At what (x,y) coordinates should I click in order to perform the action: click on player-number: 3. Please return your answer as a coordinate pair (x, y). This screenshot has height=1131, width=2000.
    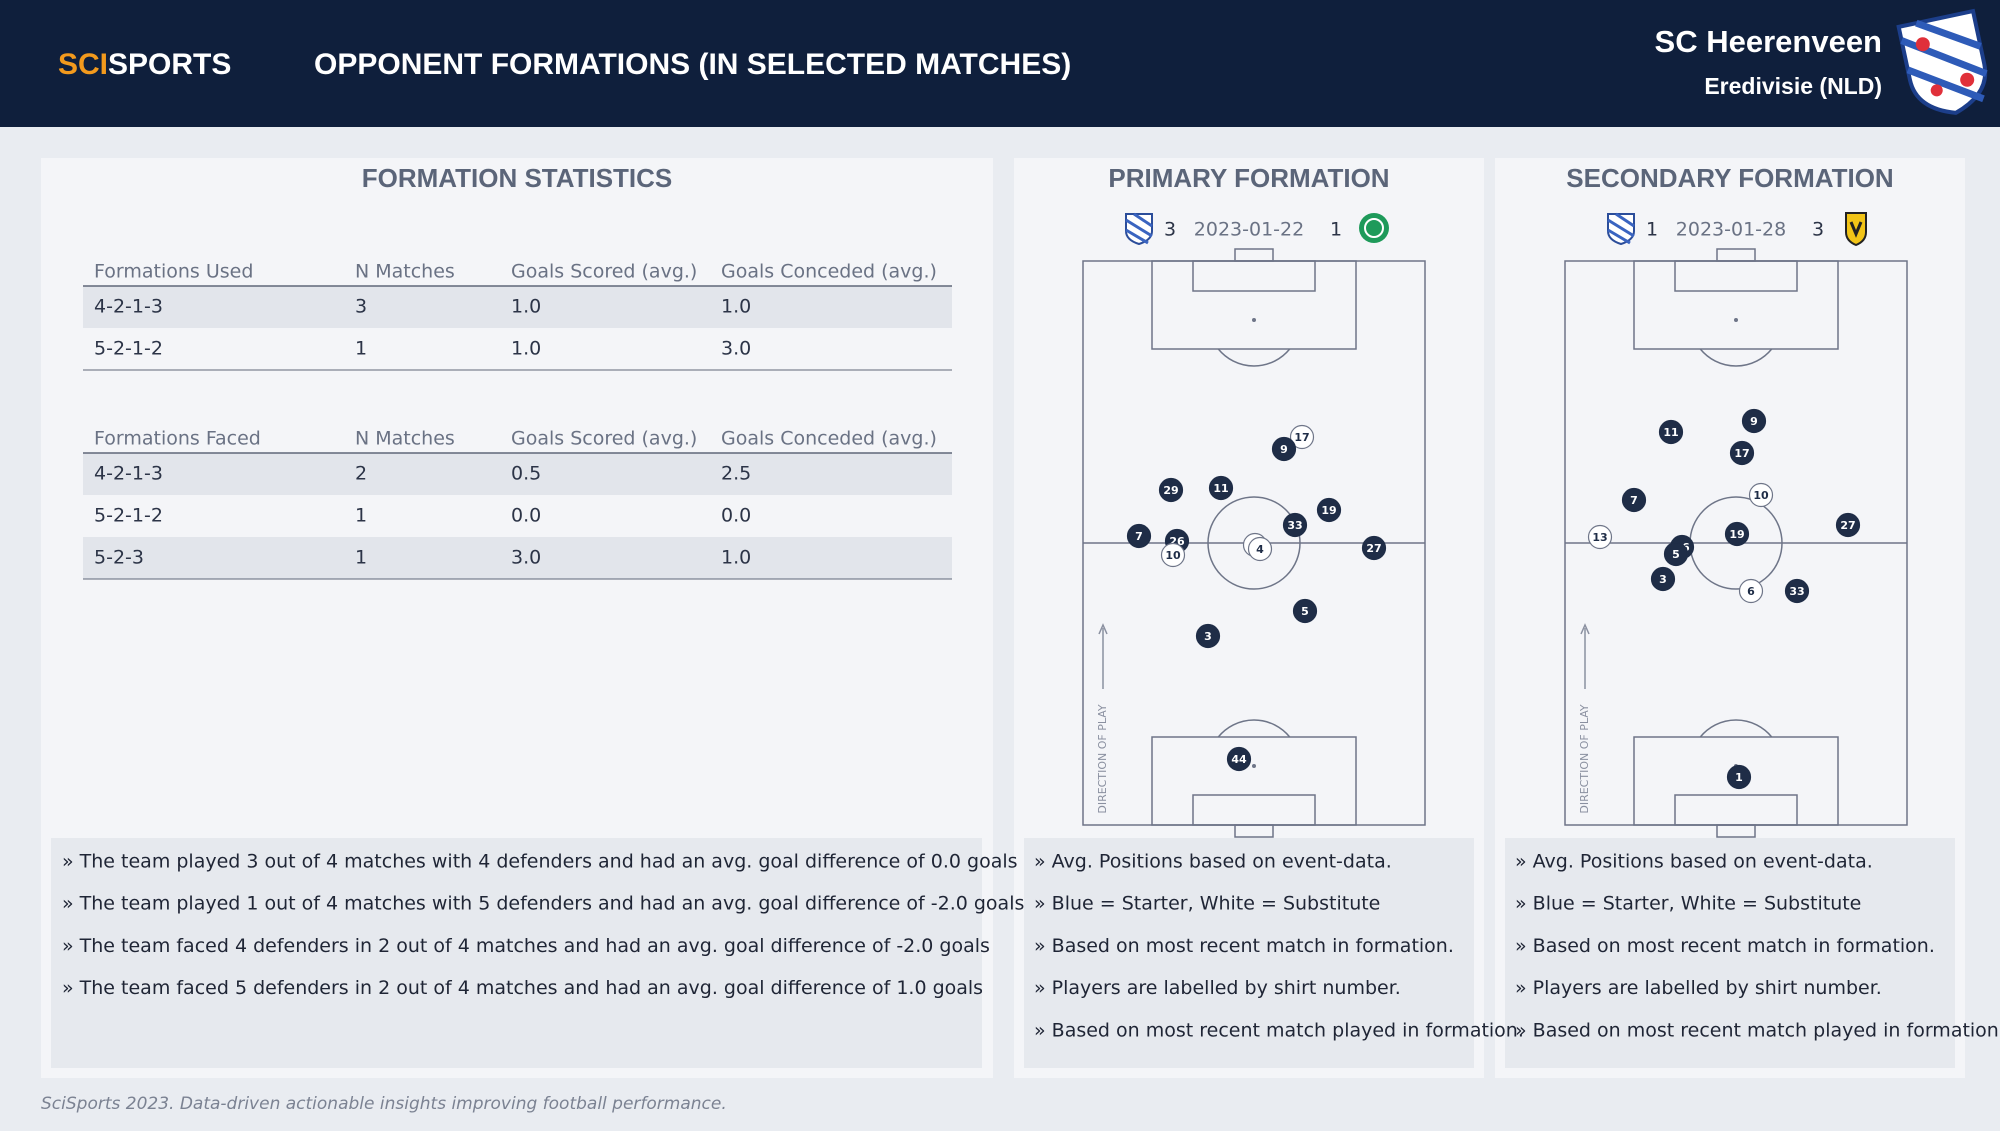
    Looking at the image, I should click on (1663, 579).